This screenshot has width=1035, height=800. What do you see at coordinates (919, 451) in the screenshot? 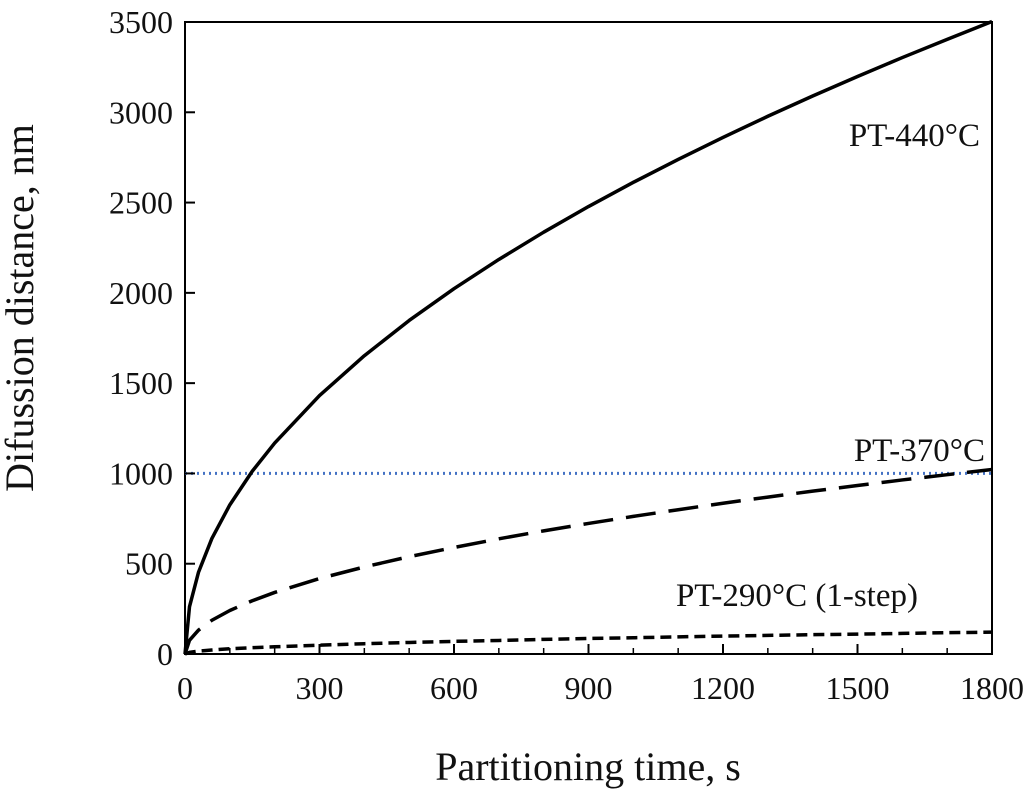
I see `series-label-pt-370: PT-370°C` at bounding box center [919, 451].